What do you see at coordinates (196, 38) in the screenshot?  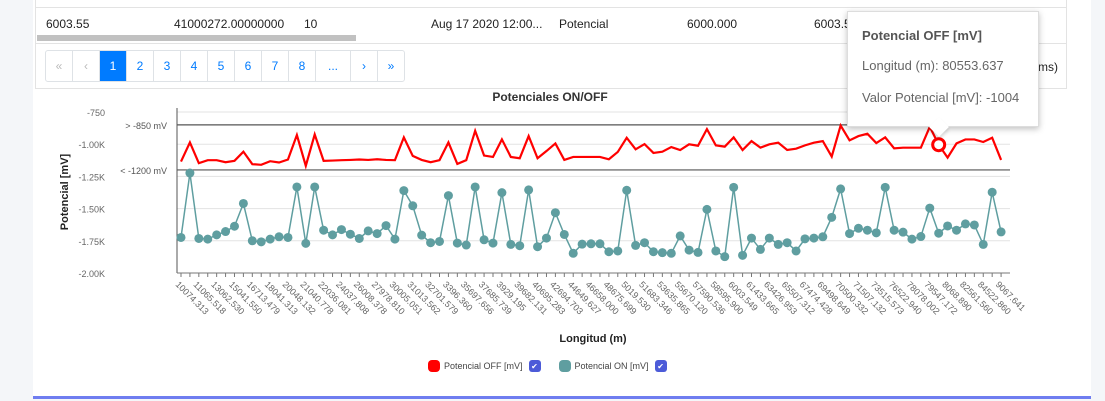 I see `horizontal-scrollbar` at bounding box center [196, 38].